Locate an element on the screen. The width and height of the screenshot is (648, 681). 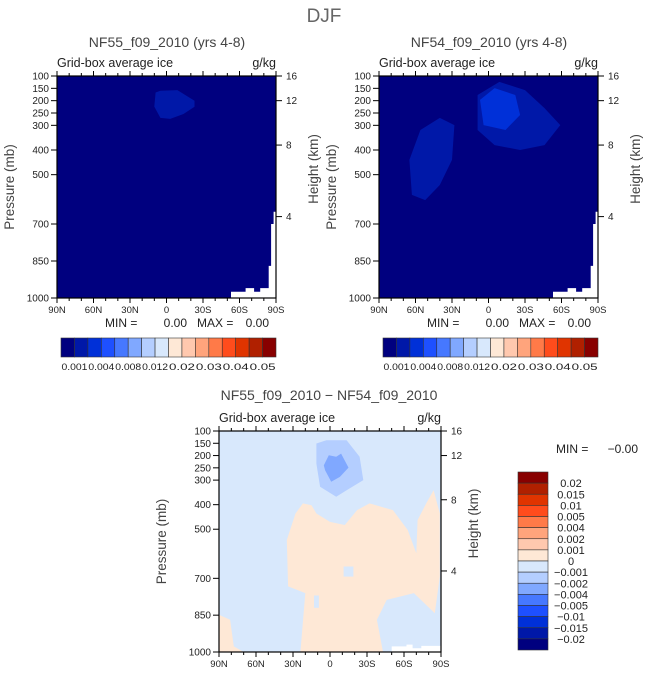
panel-subtitle: Grid-box average ice is located at coordinates (437, 63).